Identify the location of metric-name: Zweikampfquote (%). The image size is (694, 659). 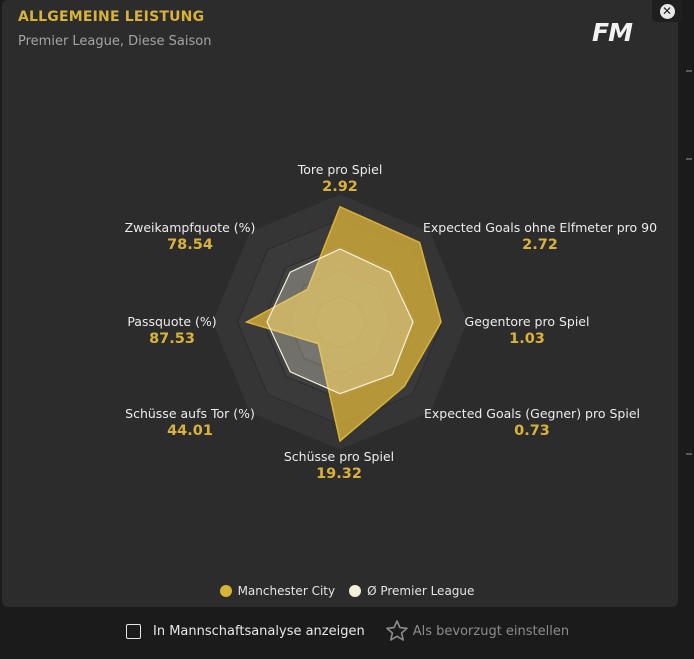
(190, 227).